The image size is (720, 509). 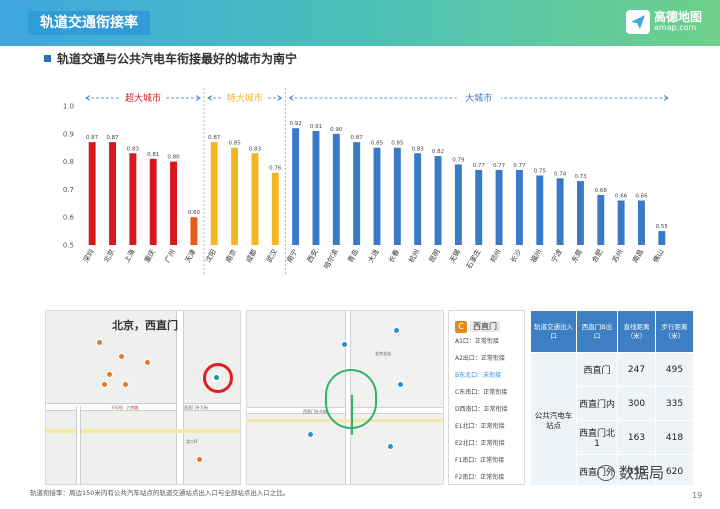 What do you see at coordinates (553, 331) in the screenshot?
I see `table-header: 轨道交通出入口` at bounding box center [553, 331].